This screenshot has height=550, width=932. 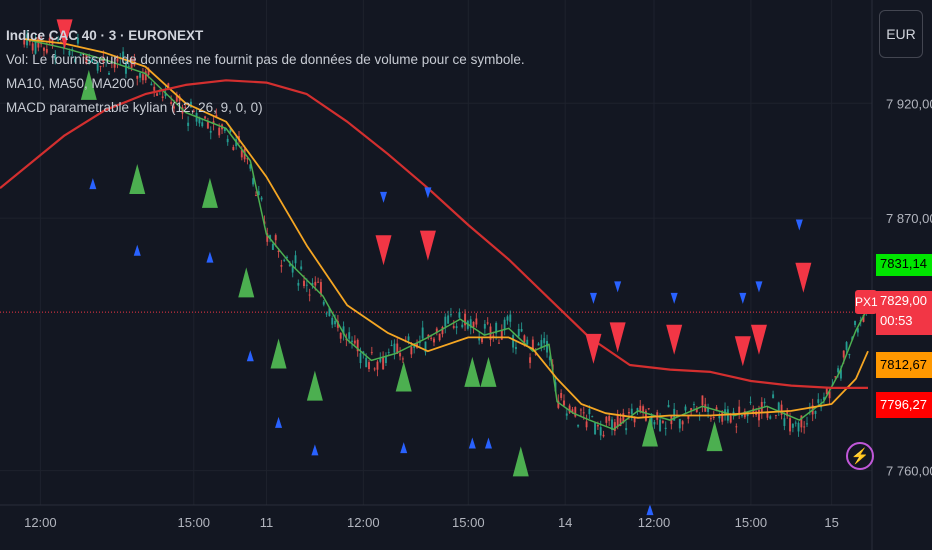 I want to click on px1-marker: PX1, so click(x=866, y=302).